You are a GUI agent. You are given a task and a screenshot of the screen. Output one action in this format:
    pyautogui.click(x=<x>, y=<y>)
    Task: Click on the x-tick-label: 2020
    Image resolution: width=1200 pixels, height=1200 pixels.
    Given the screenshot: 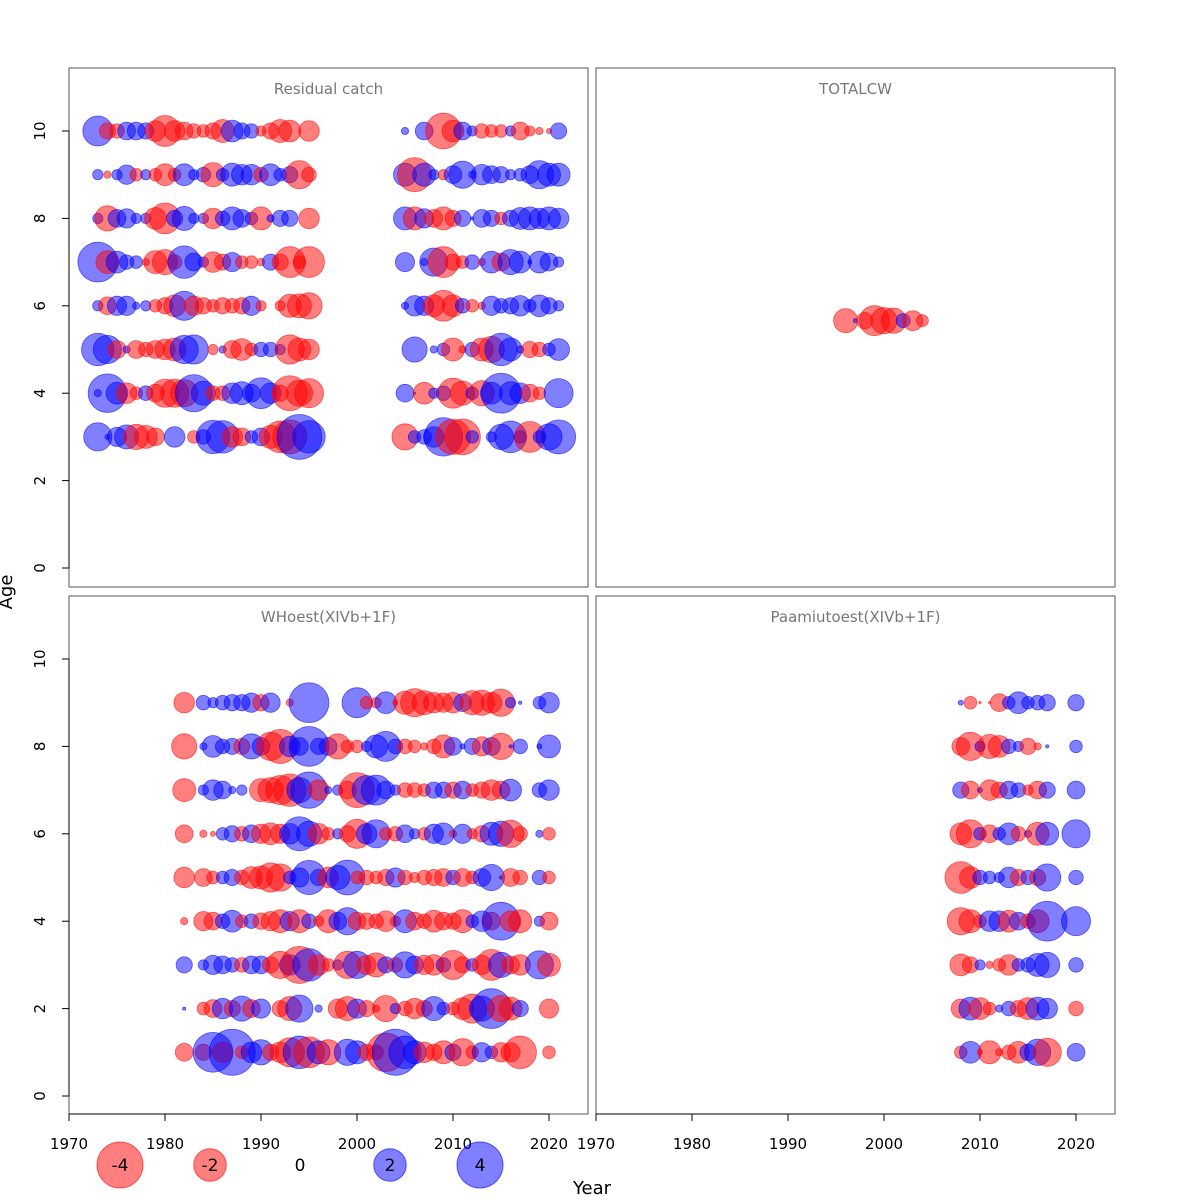 What is the action you would take?
    pyautogui.click(x=1076, y=1144)
    